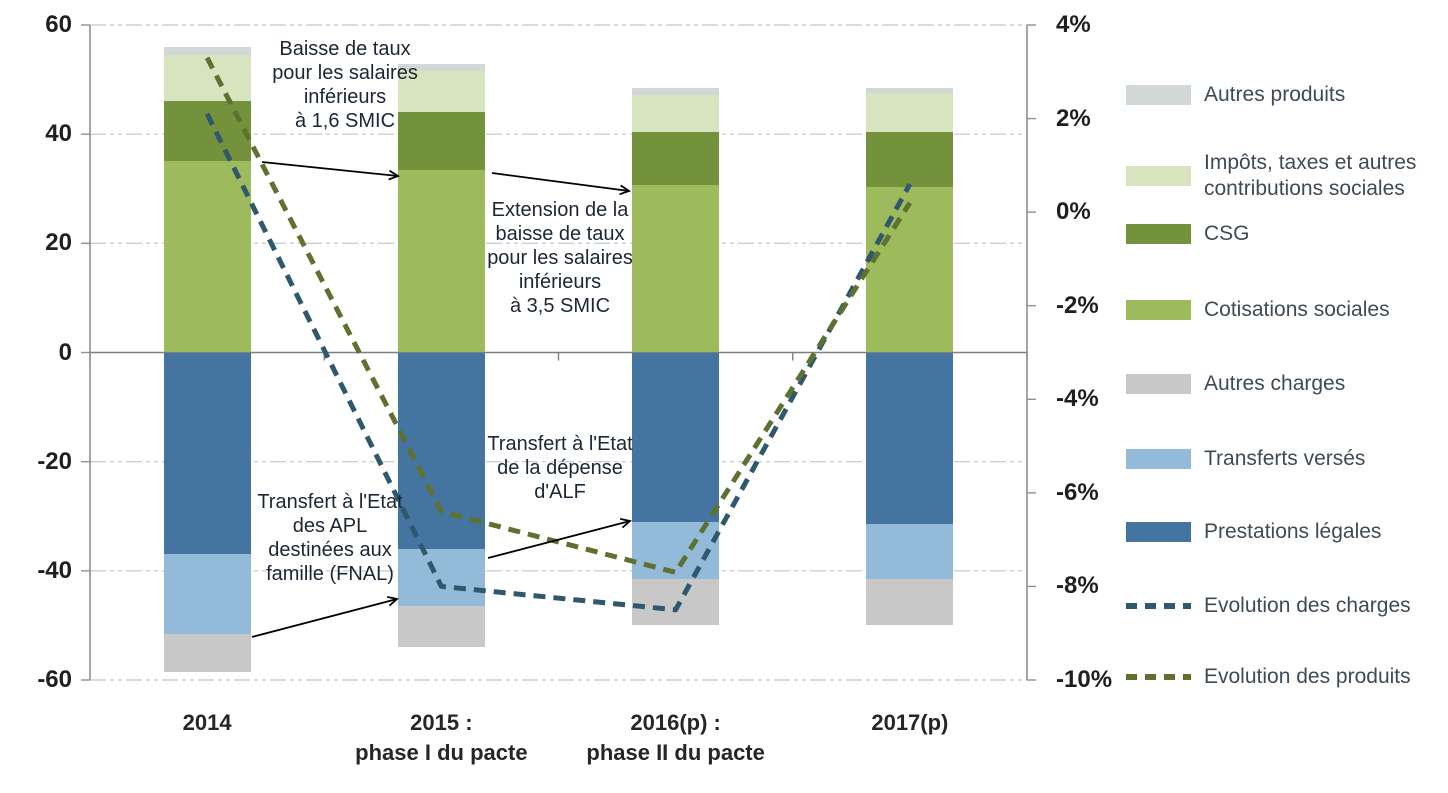 The height and width of the screenshot is (793, 1448). I want to click on arrow-transfert-alf, so click(559, 538).